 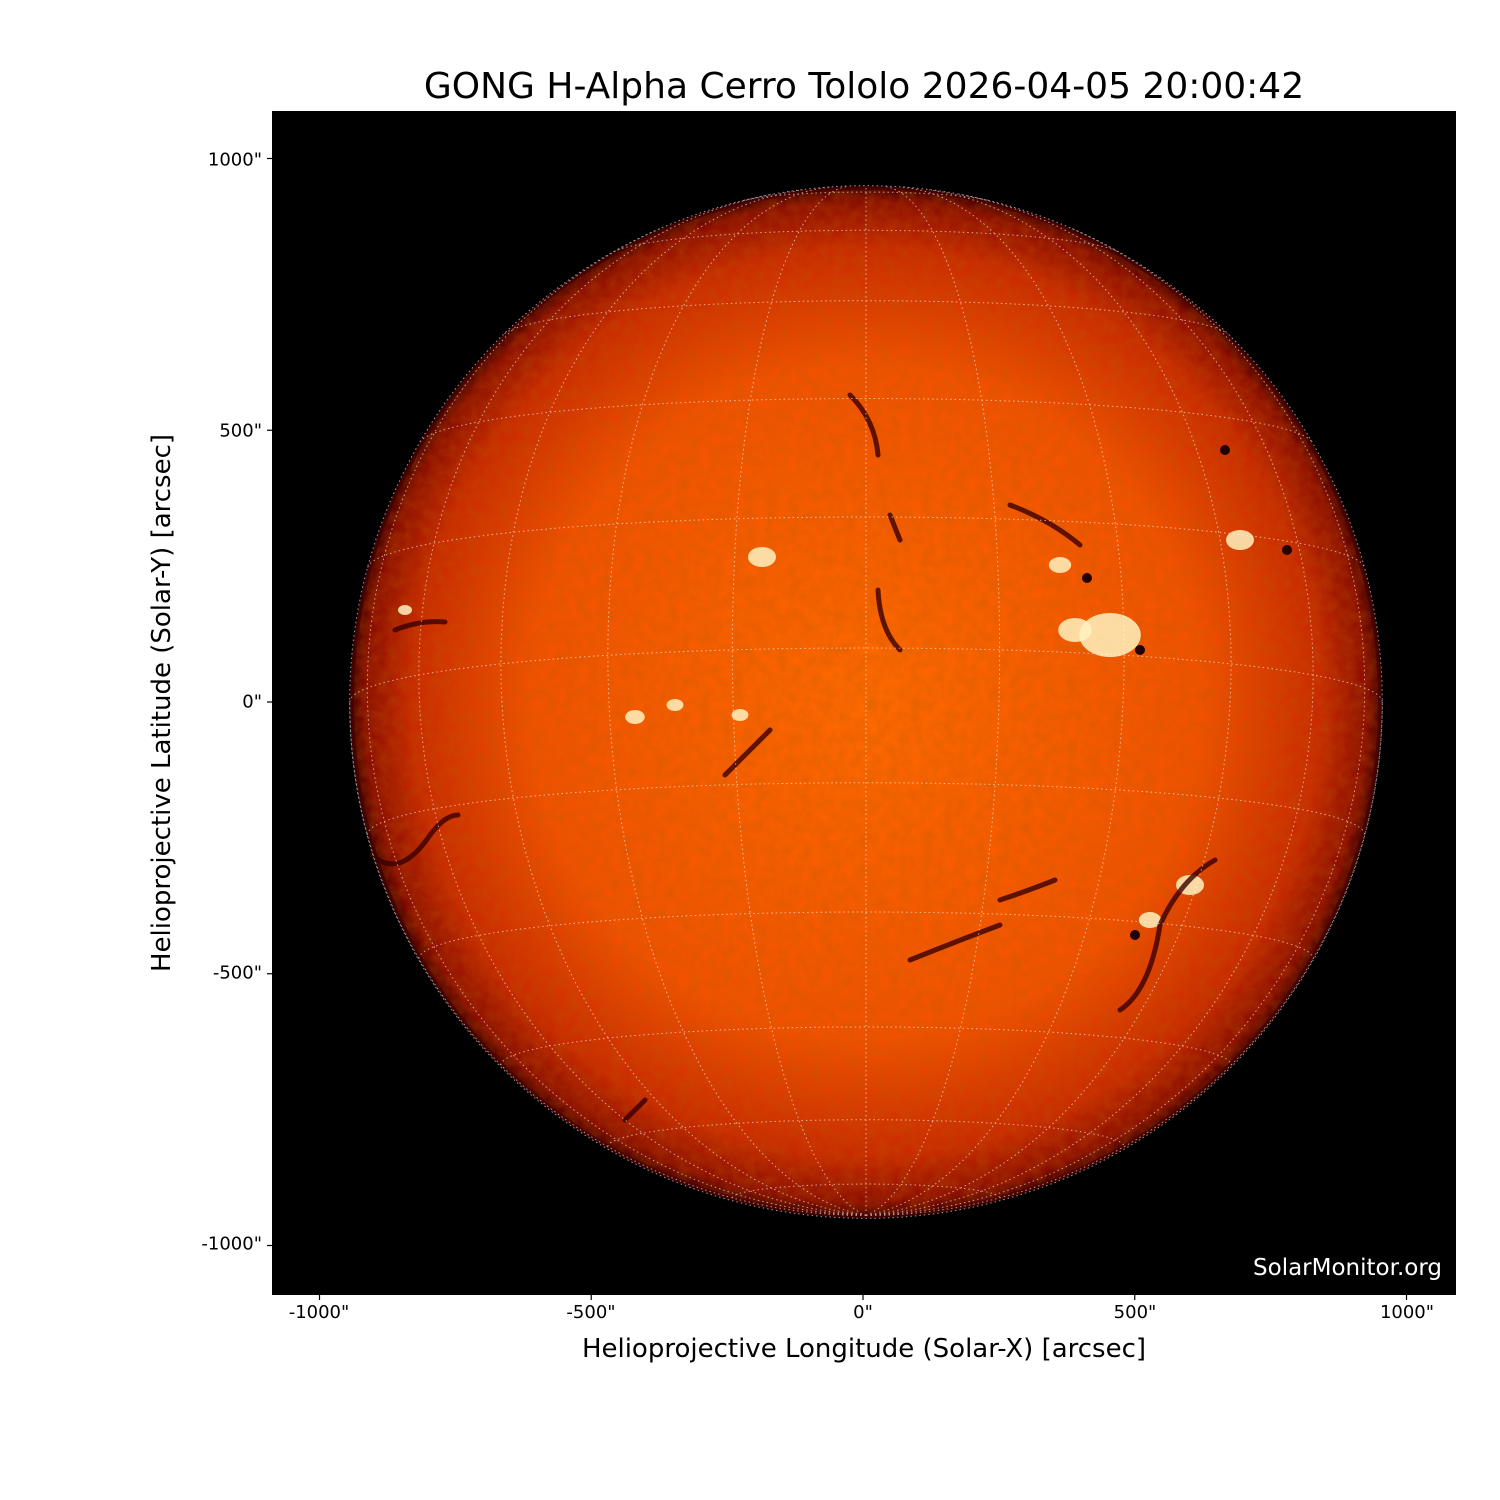 I want to click on y-tick-label: -500", so click(x=237, y=973).